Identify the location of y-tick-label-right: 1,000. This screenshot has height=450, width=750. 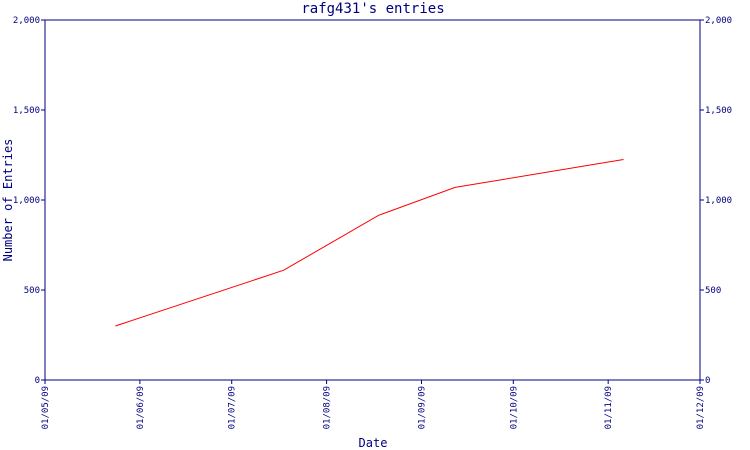
(718, 201).